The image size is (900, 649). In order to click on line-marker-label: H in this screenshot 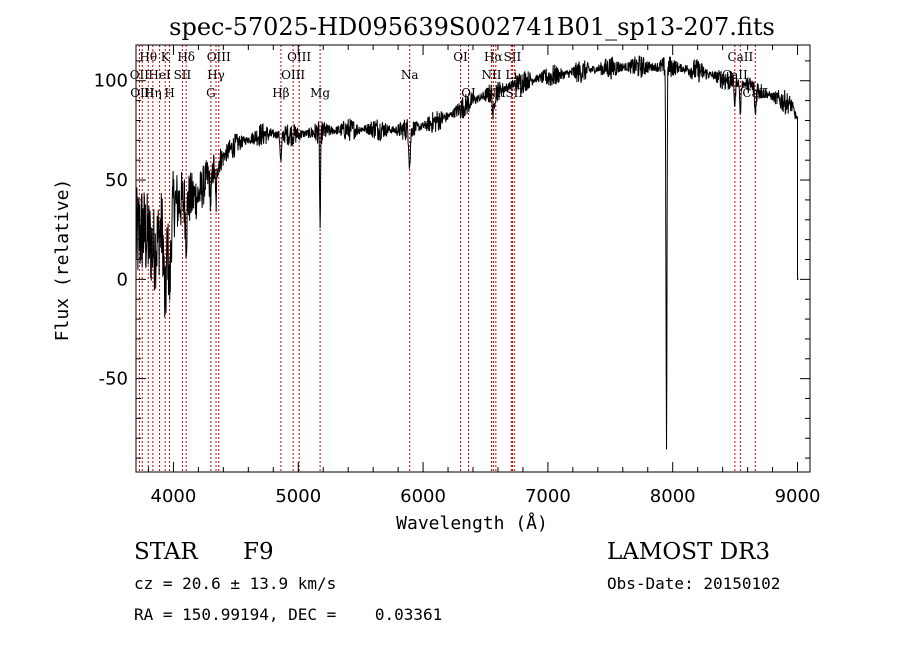, I will do `click(169, 93)`.